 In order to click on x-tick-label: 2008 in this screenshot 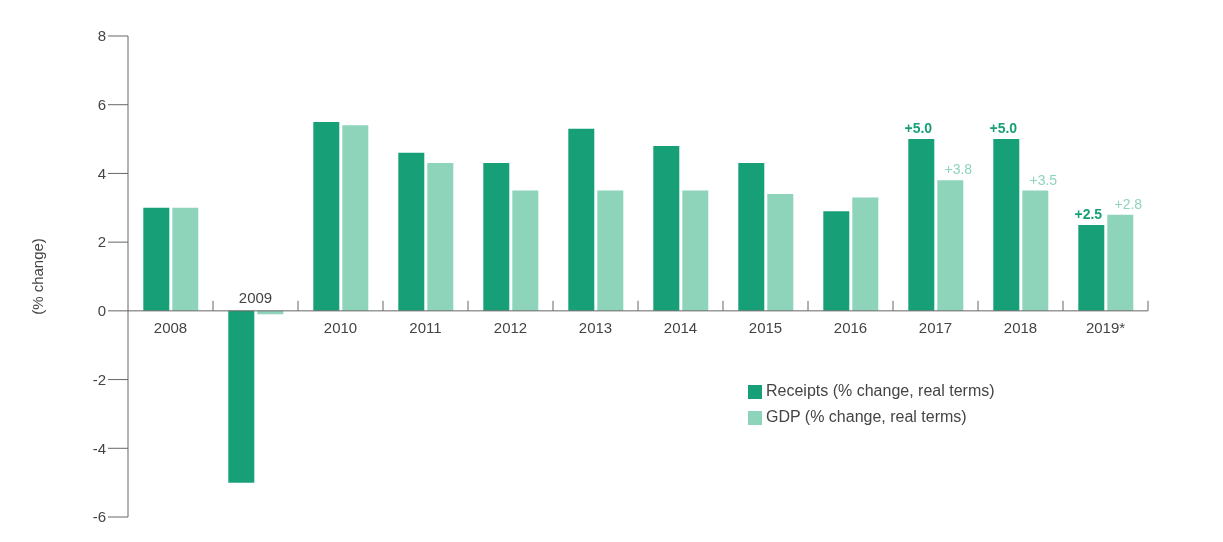, I will do `click(170, 327)`.